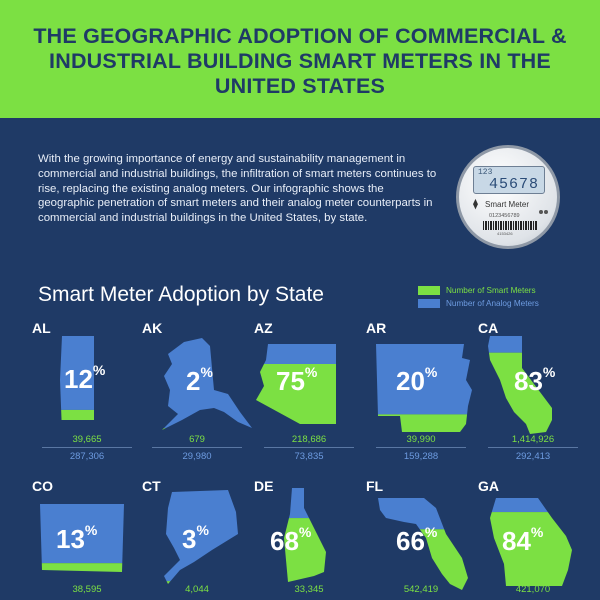 This screenshot has height=600, width=600. Describe the element at coordinates (309, 439) in the screenshot. I see `smart-meter-count: 218,686` at that location.